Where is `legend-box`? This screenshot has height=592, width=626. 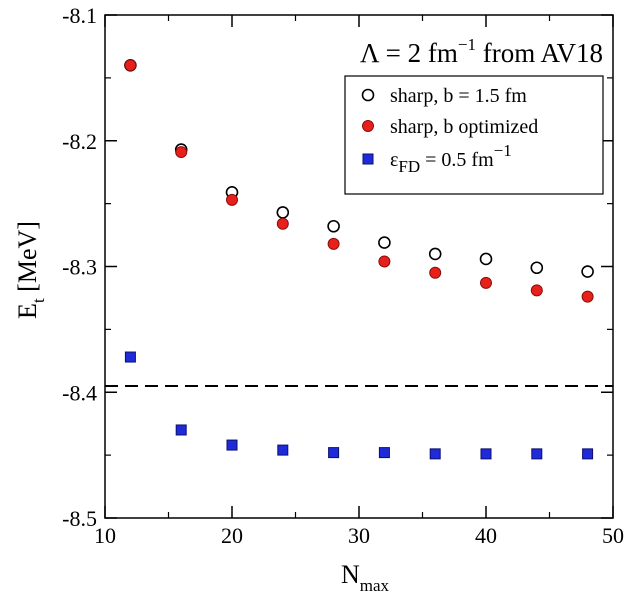 legend-box is located at coordinates (474, 135).